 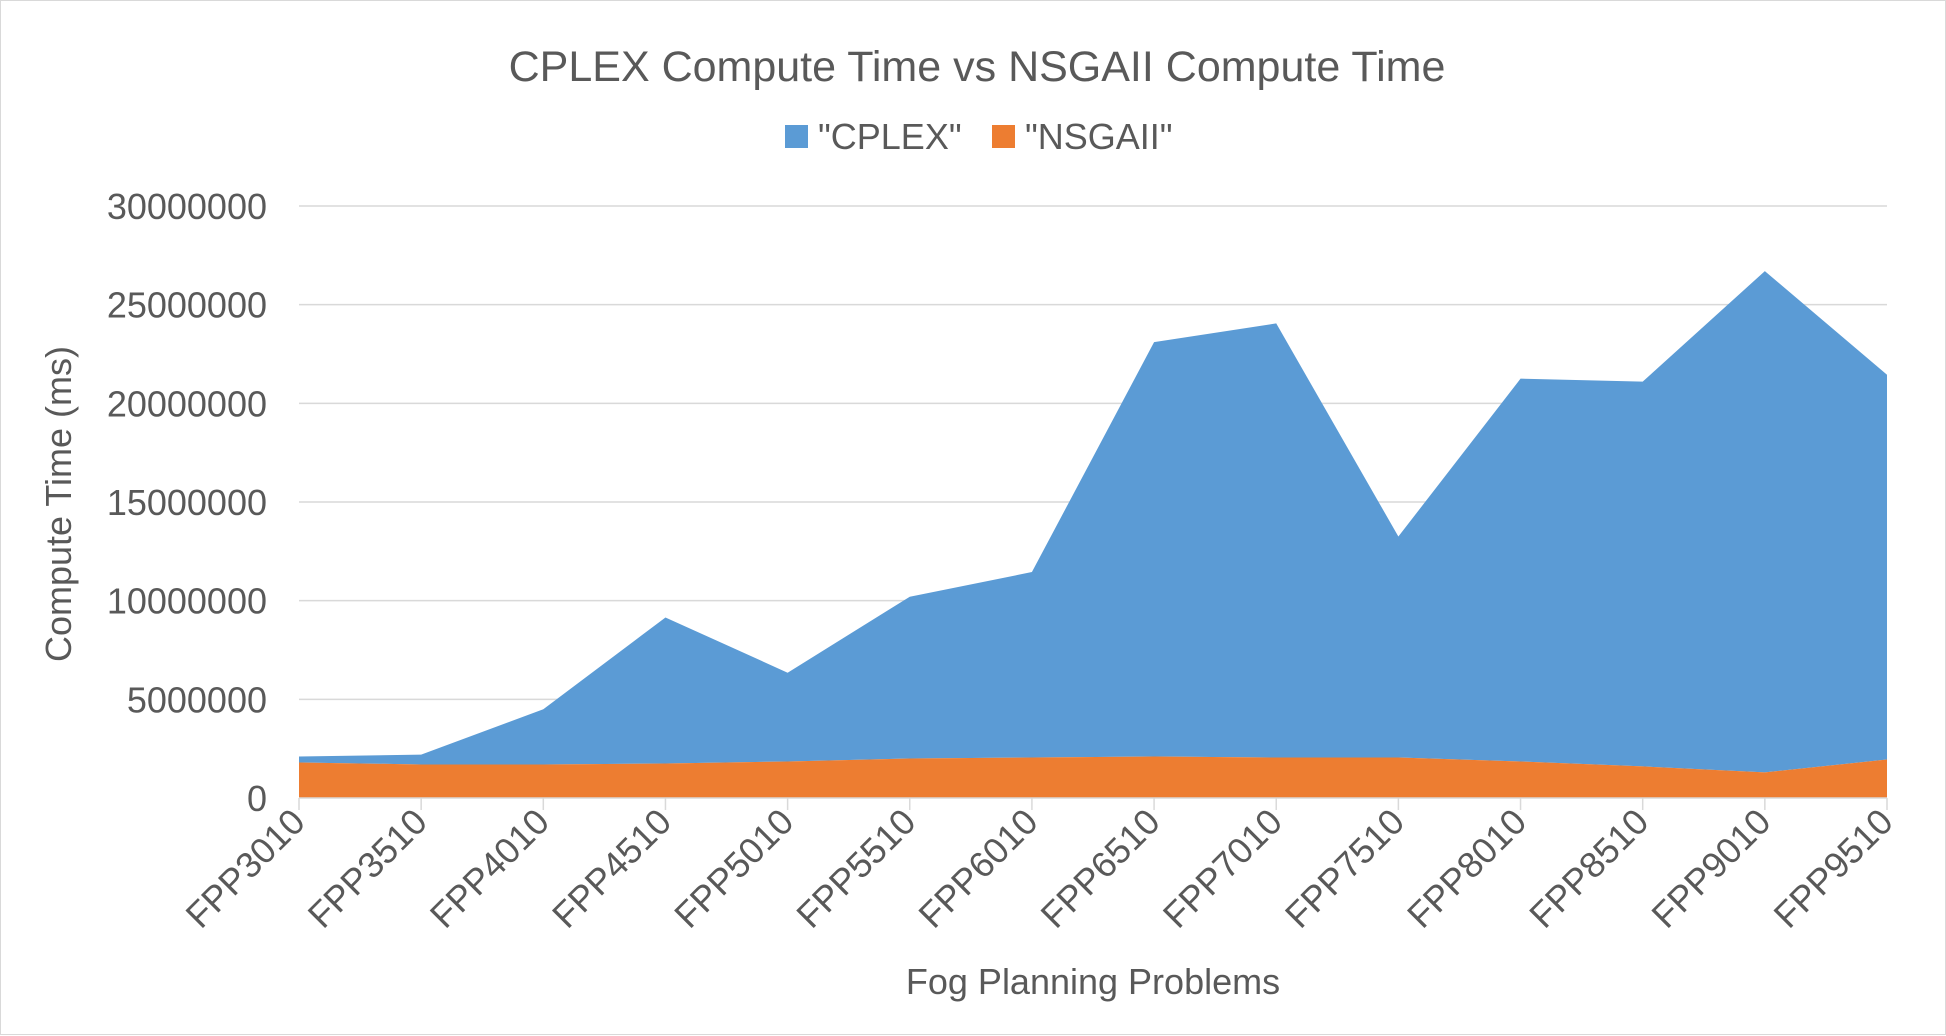 I want to click on x-tick-label-fpp5510: FPP5510, so click(x=855, y=868).